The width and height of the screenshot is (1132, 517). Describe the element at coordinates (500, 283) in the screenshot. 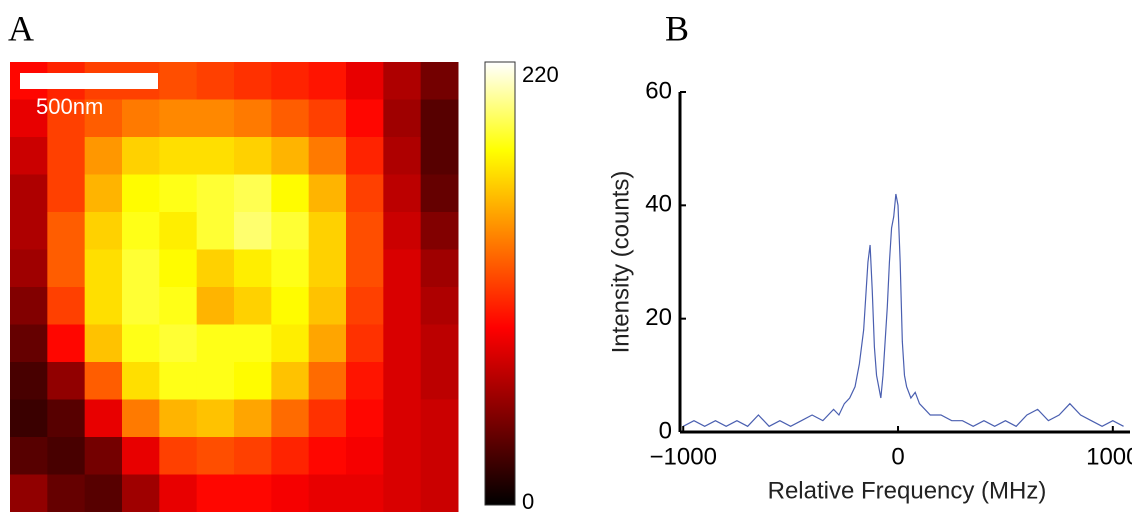

I see `colorbar` at that location.